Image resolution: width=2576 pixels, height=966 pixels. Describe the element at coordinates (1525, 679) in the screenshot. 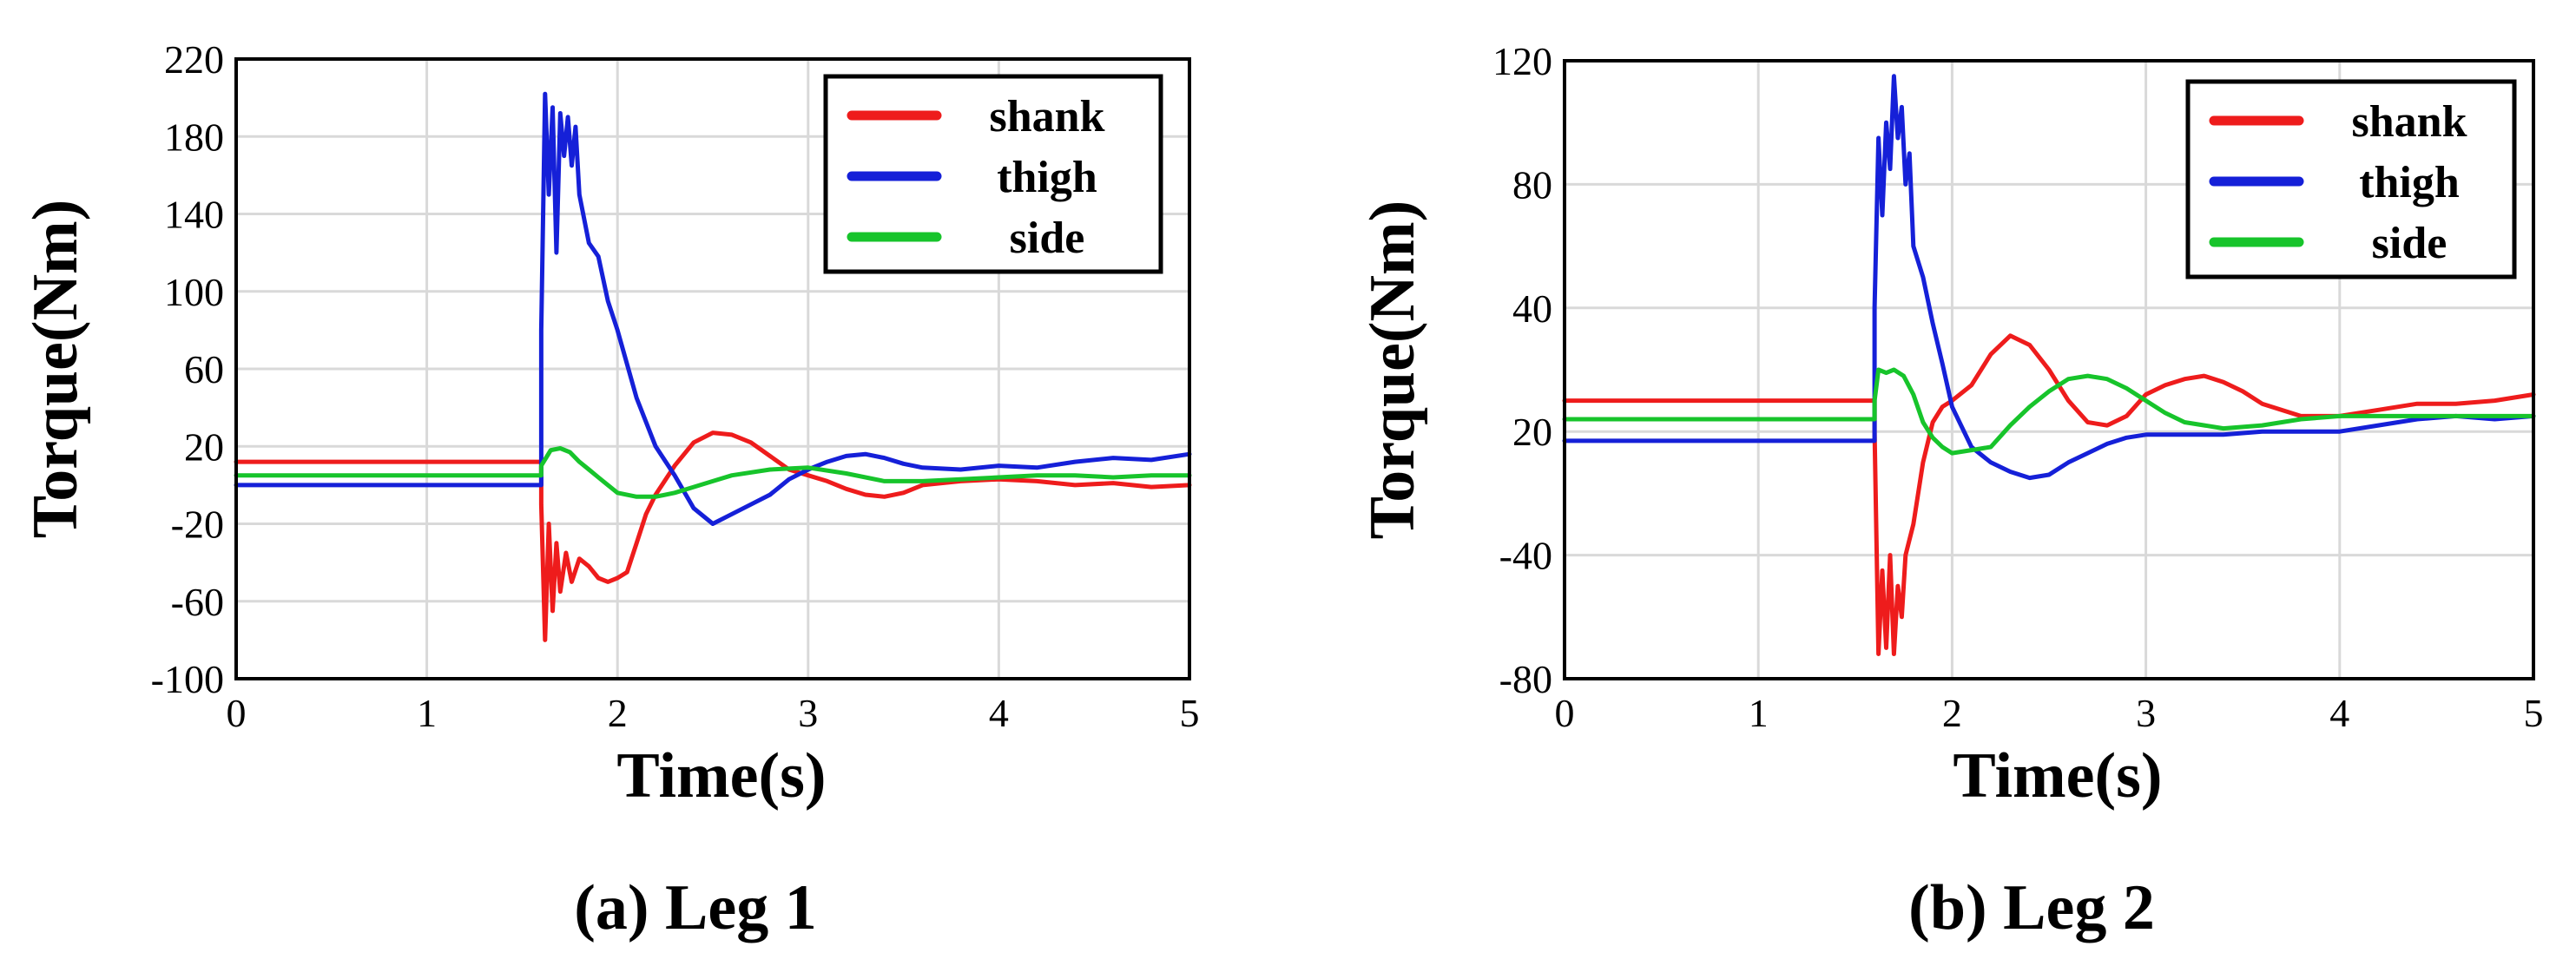

I see `y-tick-label: -80` at that location.